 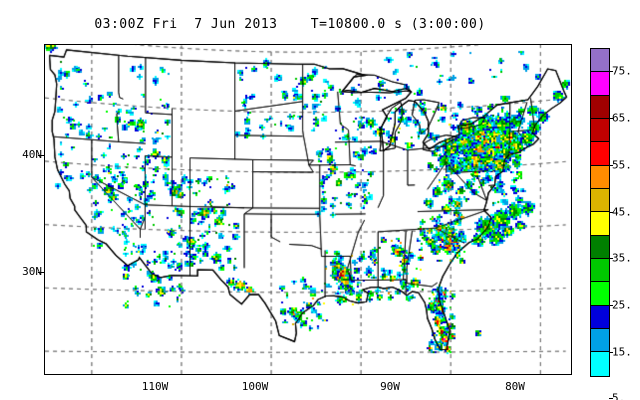 I want to click on colorbar-tick-label: 75., so click(x=622, y=71).